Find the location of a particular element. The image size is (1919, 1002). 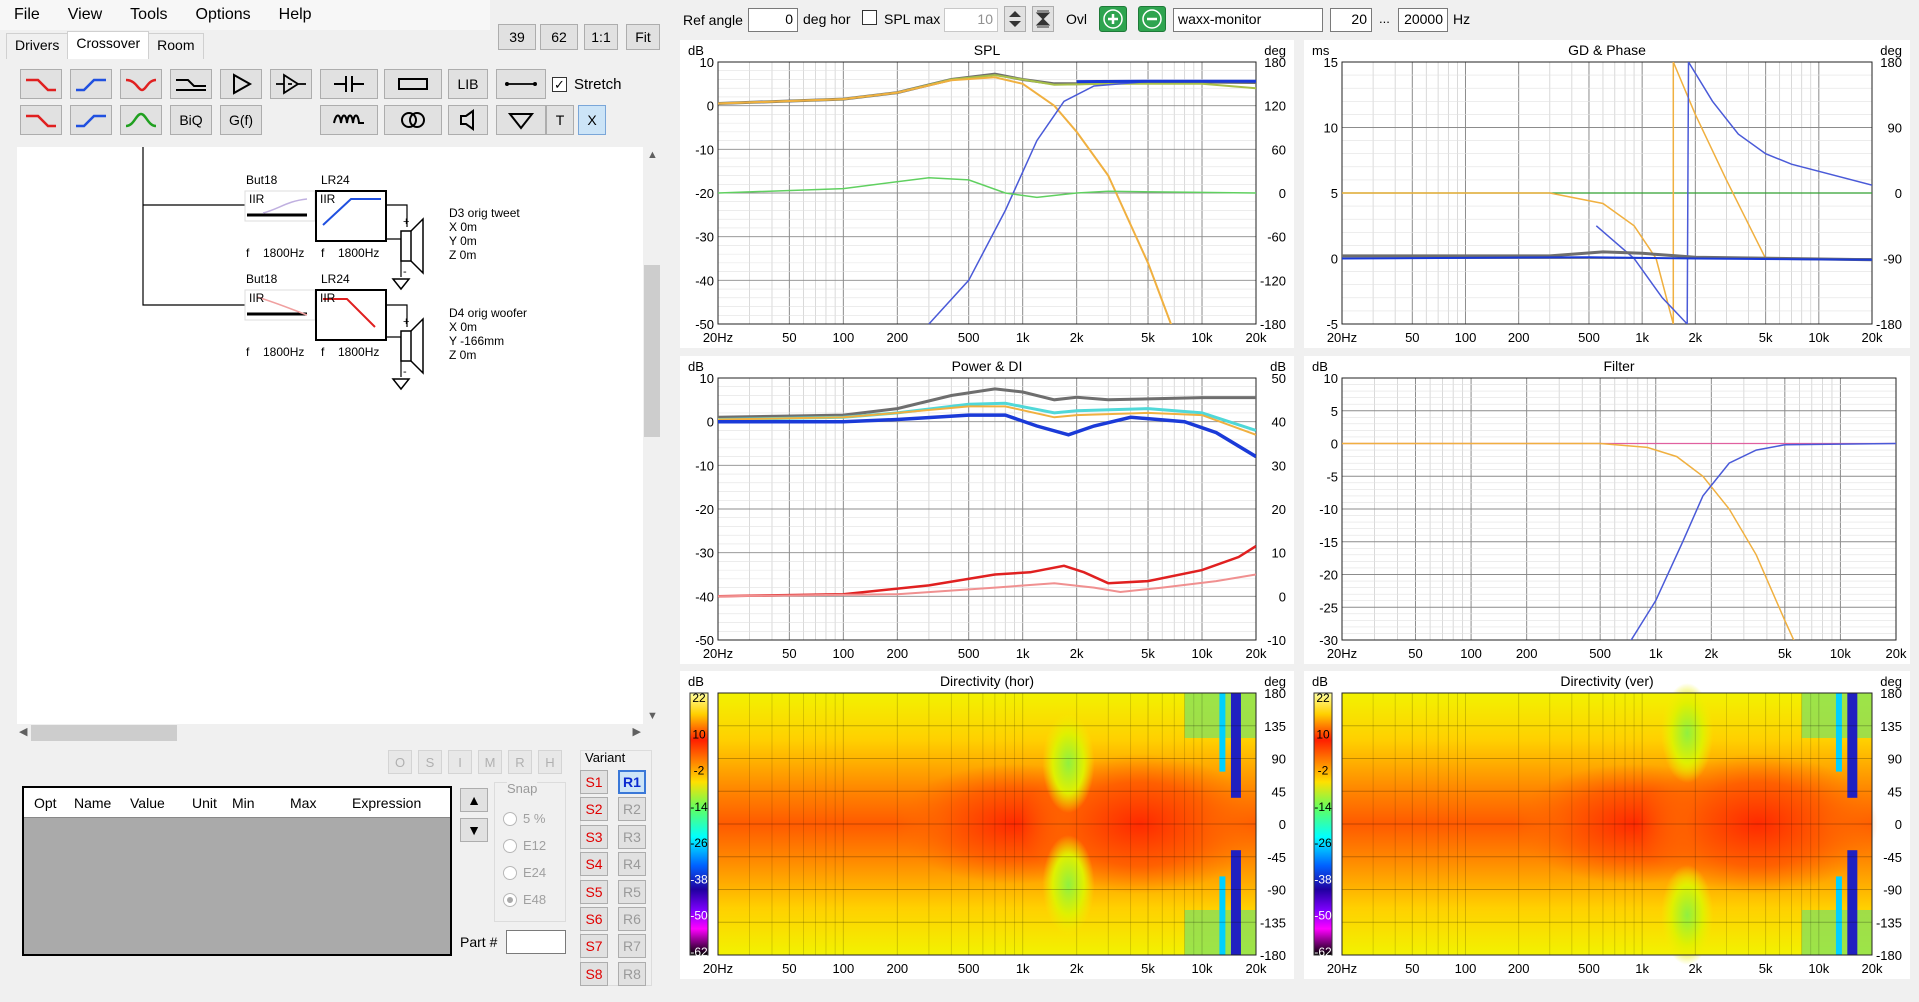

part-number-input is located at coordinates (536, 942).